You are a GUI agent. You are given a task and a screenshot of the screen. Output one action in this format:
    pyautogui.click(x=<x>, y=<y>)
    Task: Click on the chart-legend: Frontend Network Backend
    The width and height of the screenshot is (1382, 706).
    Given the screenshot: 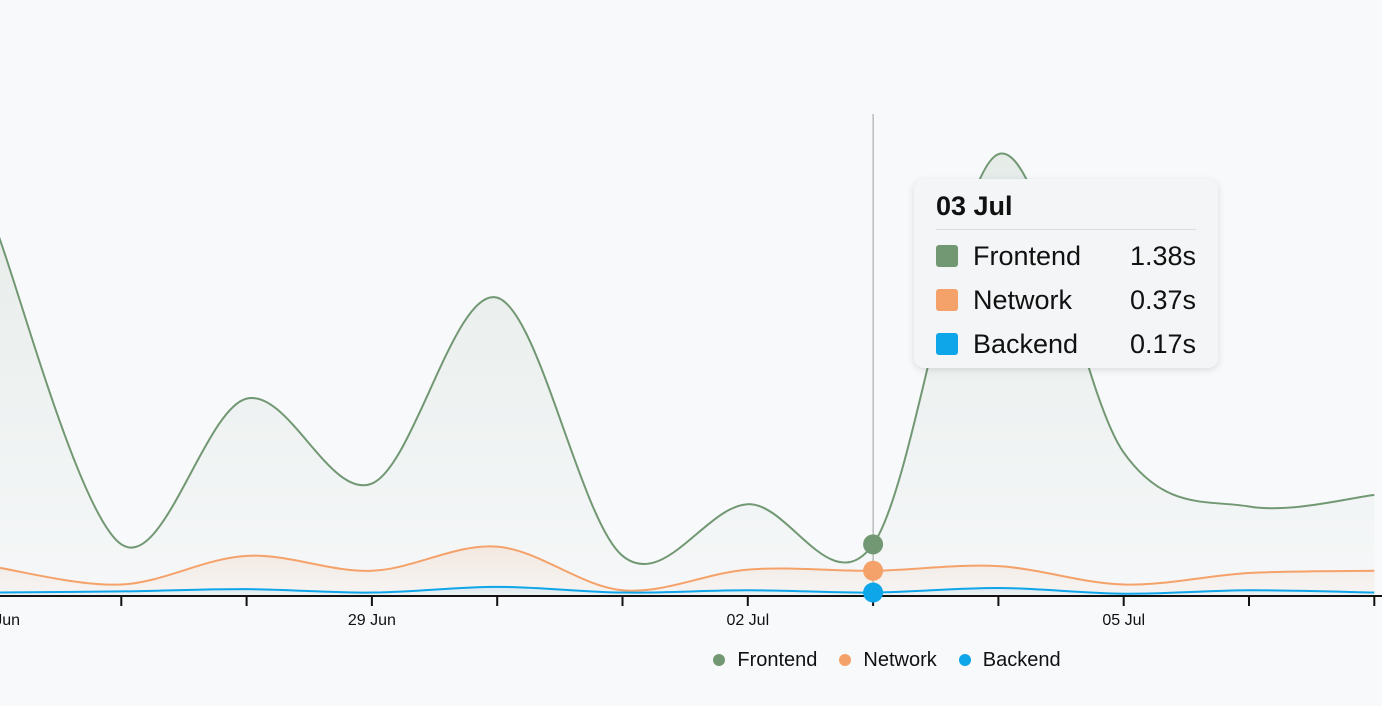 What is the action you would take?
    pyautogui.click(x=691, y=660)
    